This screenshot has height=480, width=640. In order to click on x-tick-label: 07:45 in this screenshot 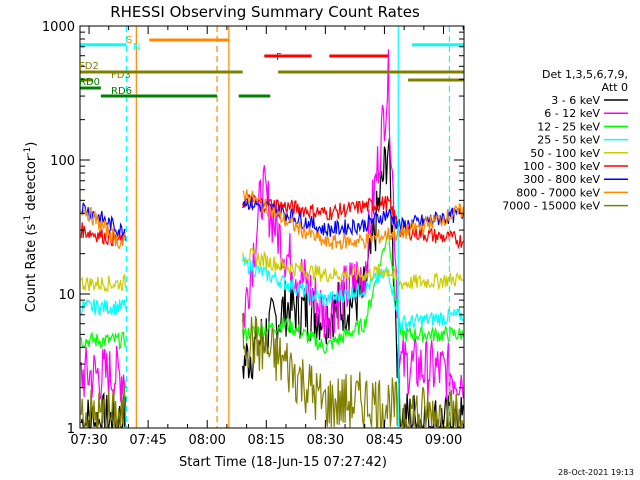, I will do `click(147, 440)`.